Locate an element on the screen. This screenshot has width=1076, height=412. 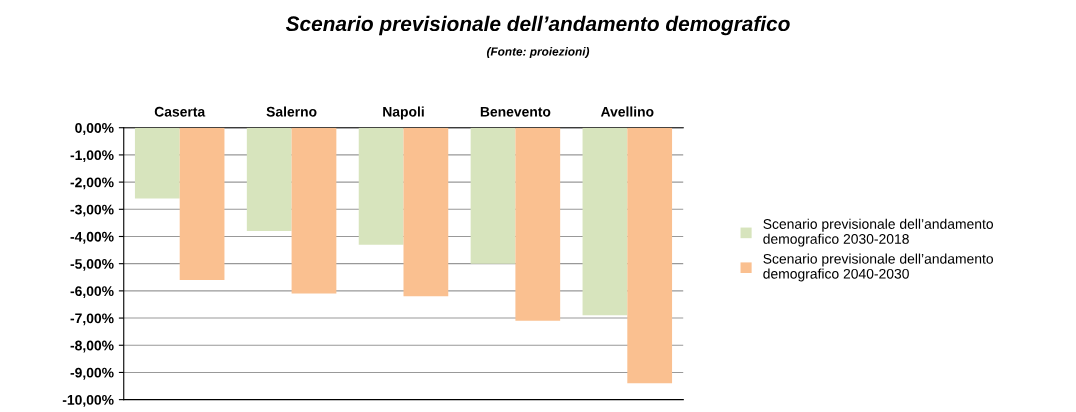
y-tick-label: -3,00% is located at coordinates (92, 210).